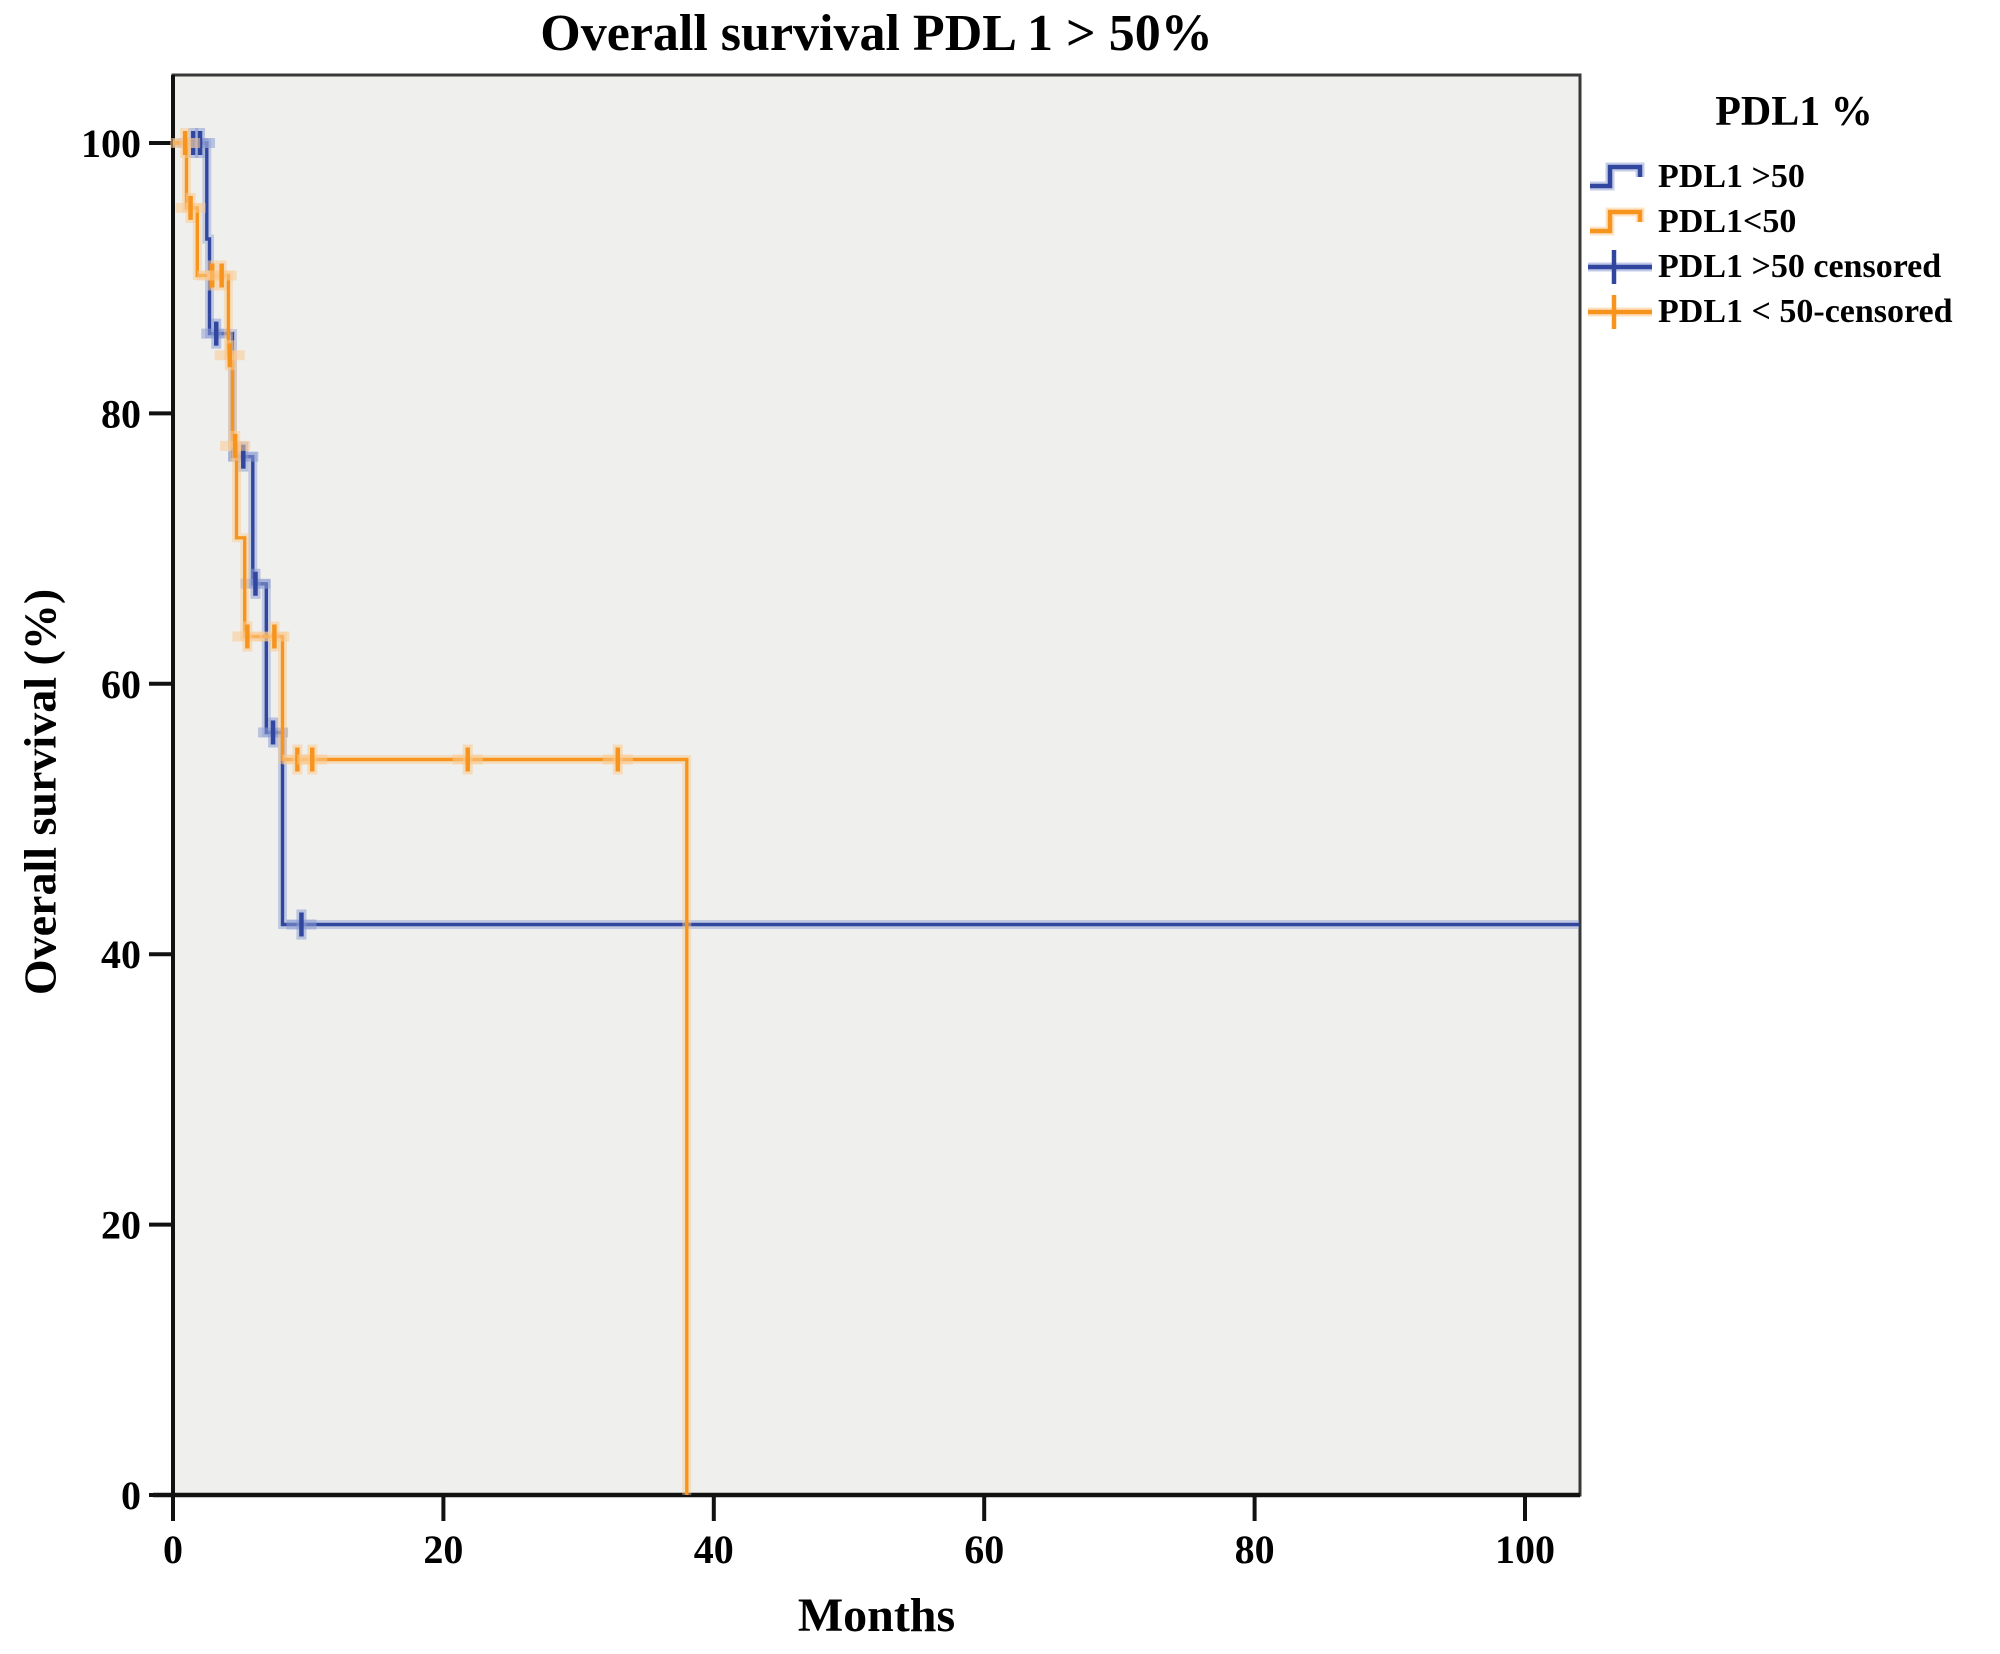 The height and width of the screenshot is (1654, 2000). What do you see at coordinates (173, 1549) in the screenshot?
I see `x-tick-label: 0` at bounding box center [173, 1549].